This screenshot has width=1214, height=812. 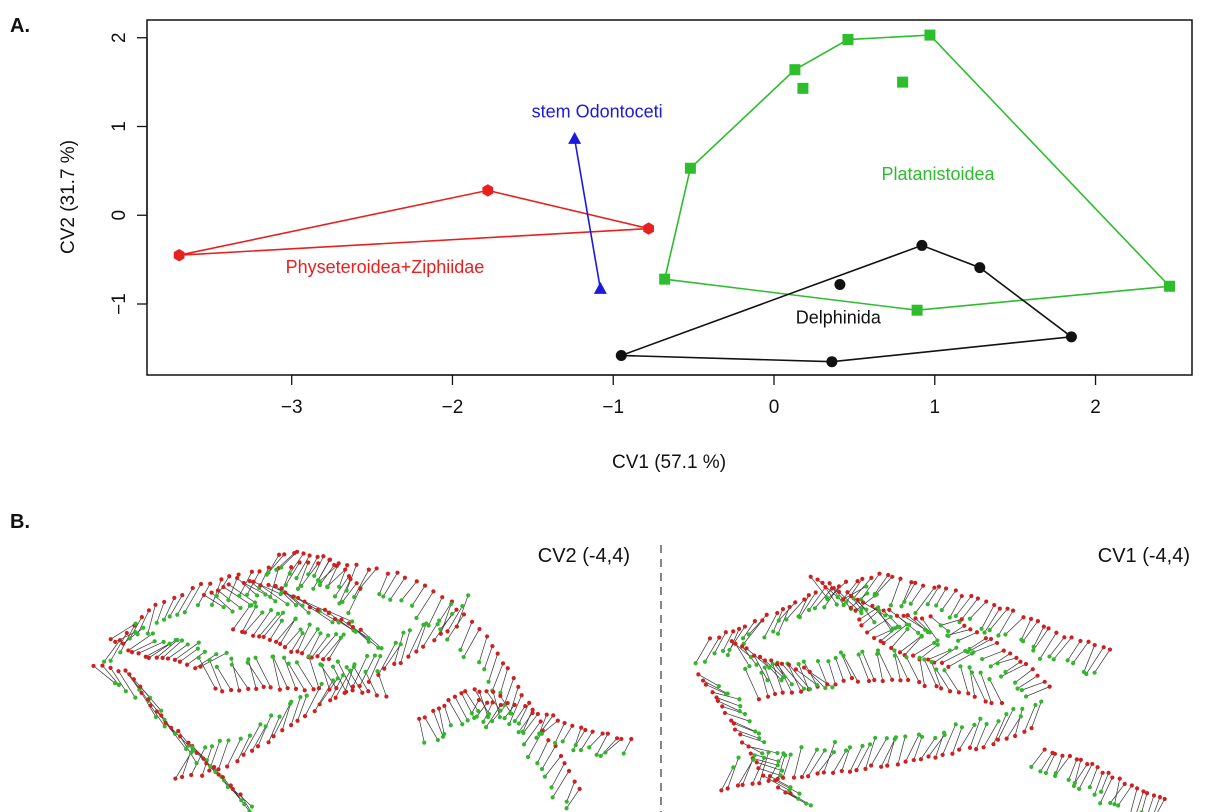 What do you see at coordinates (385, 267) in the screenshot?
I see `group-label-physeteroidea-ziphiidae: Physeteroidea+Ziphiidae` at bounding box center [385, 267].